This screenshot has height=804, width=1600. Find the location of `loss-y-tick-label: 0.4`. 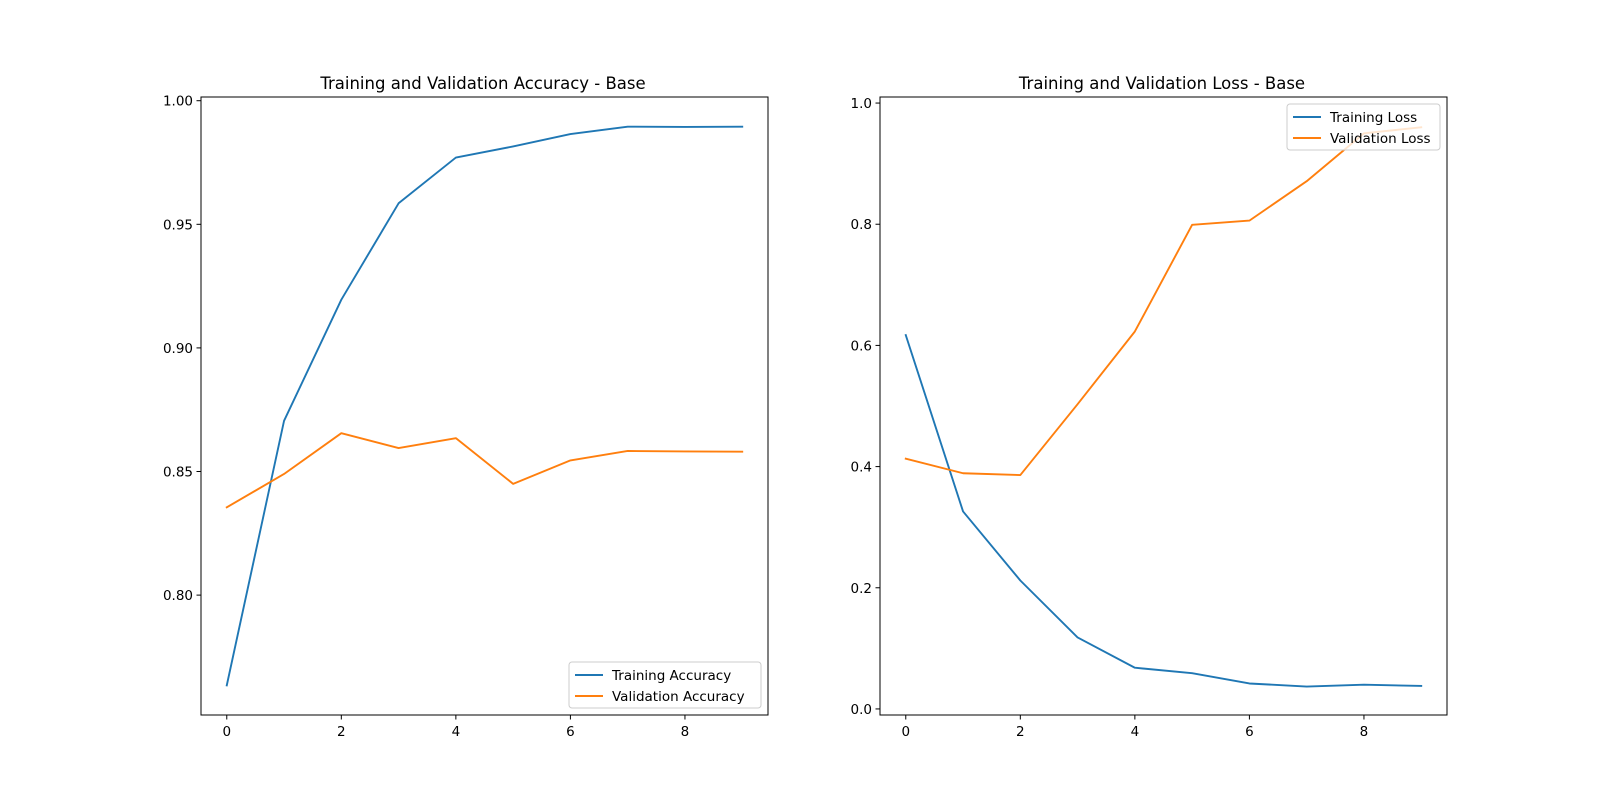

loss-y-tick-label: 0.4 is located at coordinates (861, 468).